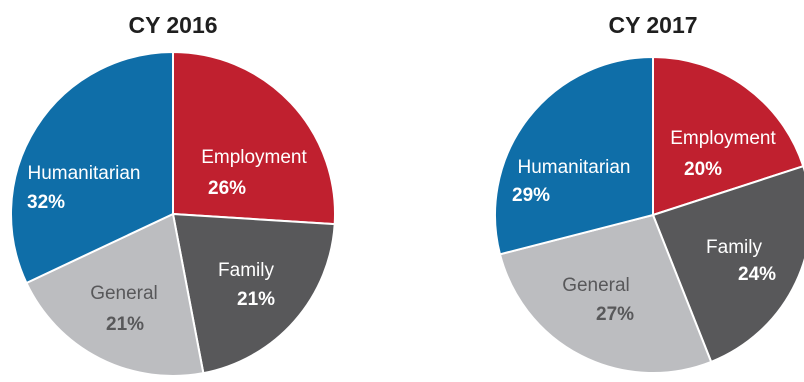  I want to click on slice-value-employment: 26%, so click(227, 188).